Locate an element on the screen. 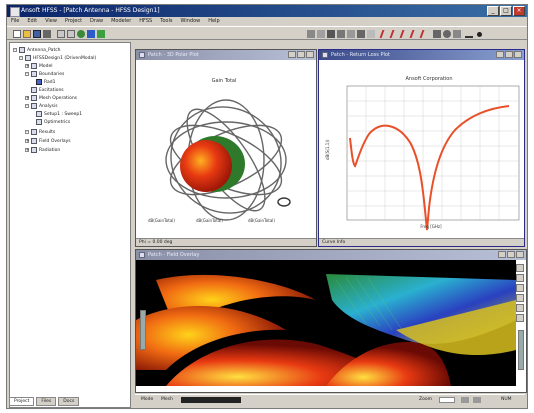  circle-icon is located at coordinates (447, 34).